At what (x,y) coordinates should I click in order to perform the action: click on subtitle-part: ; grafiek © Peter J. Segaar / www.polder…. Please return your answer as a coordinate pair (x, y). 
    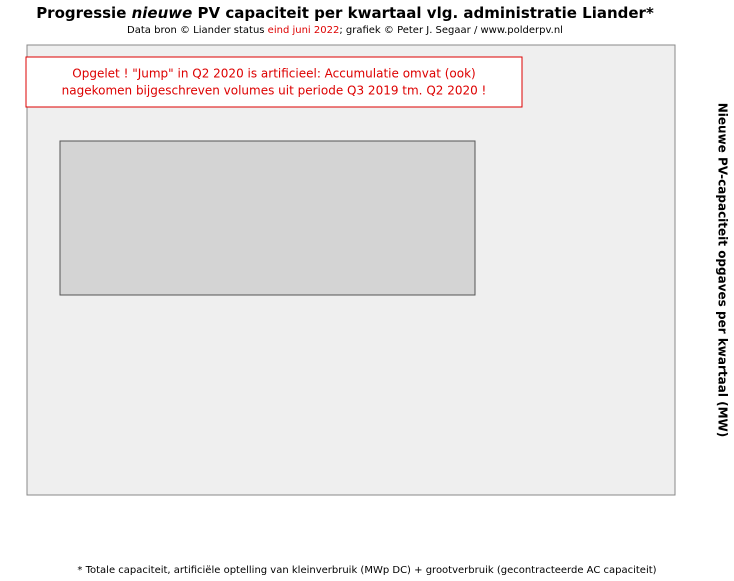
    Looking at the image, I should click on (451, 30).